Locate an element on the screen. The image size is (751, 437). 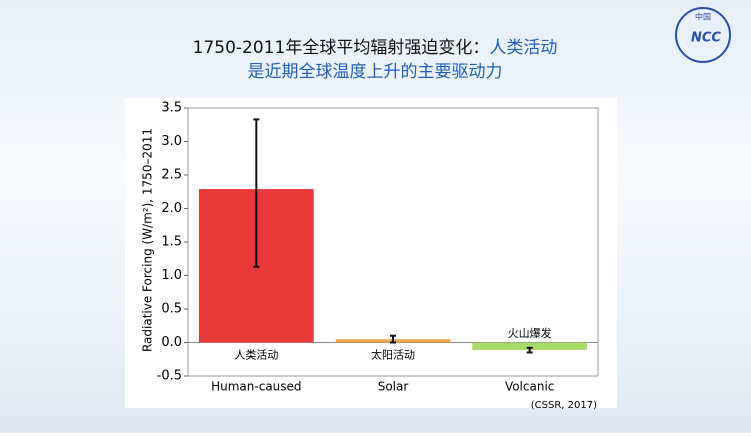
x-tick-label: Solar is located at coordinates (393, 387).